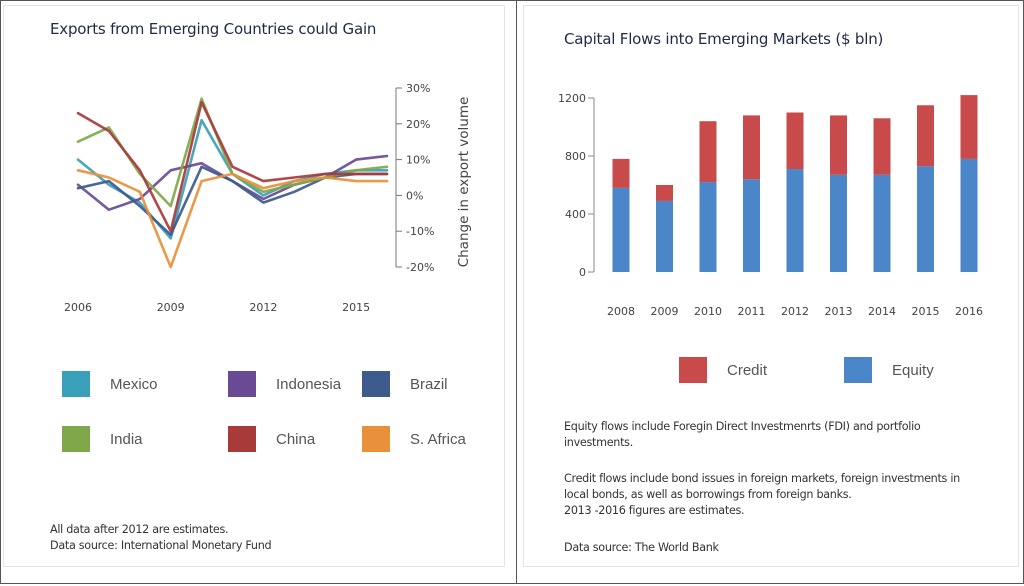  What do you see at coordinates (438, 439) in the screenshot?
I see `legend-label: S. Africa` at bounding box center [438, 439].